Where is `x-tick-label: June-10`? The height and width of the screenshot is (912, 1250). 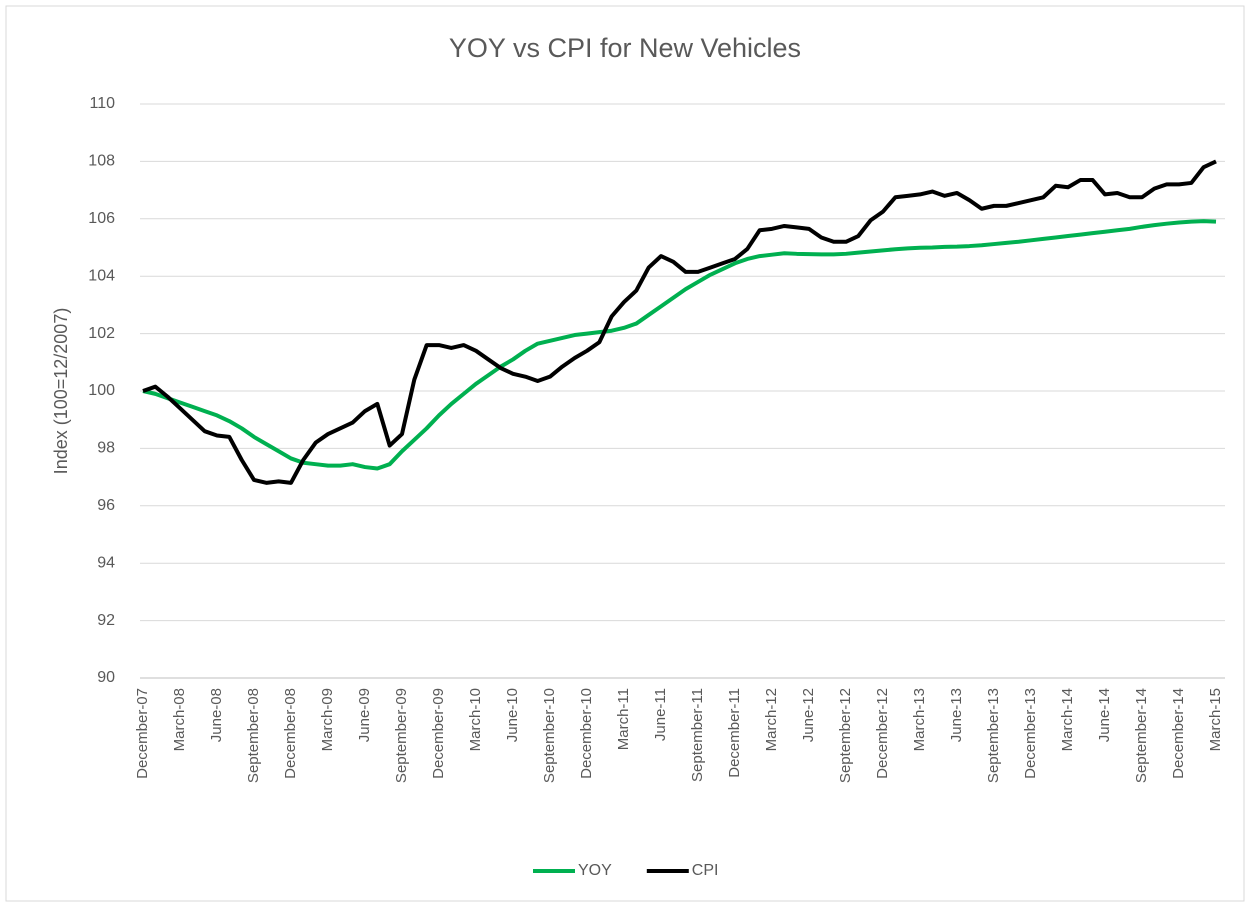 x-tick-label: June-10 is located at coordinates (512, 715).